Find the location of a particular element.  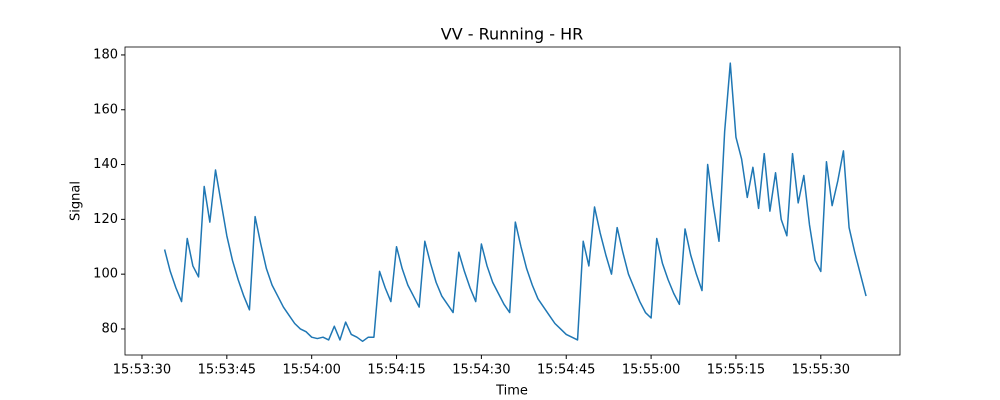

y-tick-label: 100 is located at coordinates (105, 274).